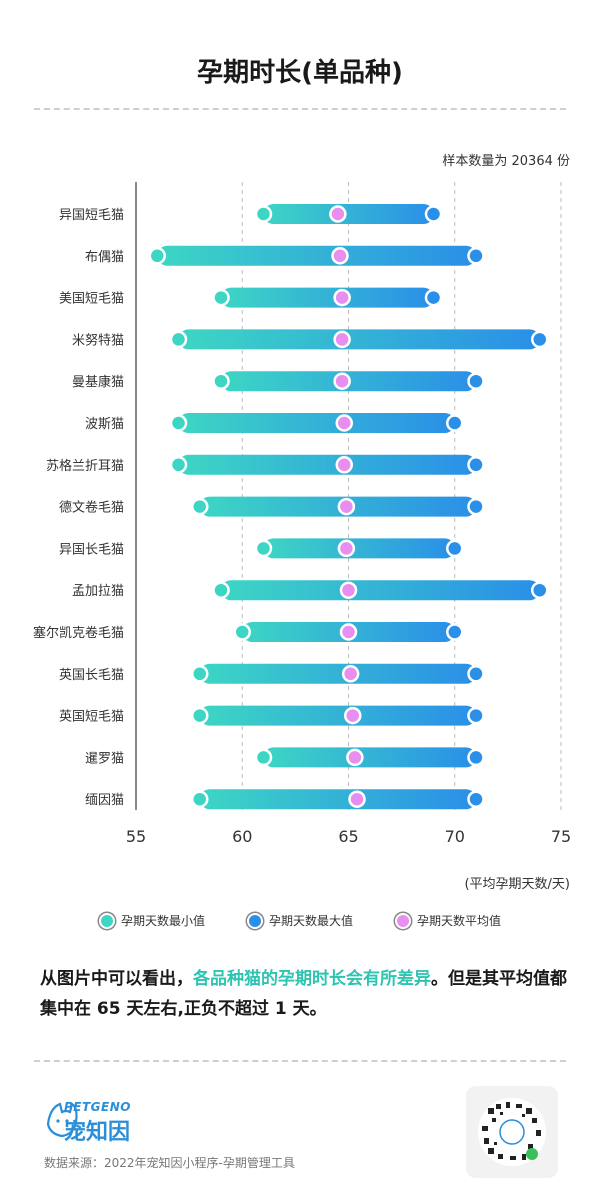 The width and height of the screenshot is (600, 1203). I want to click on legend-avg-dot-icon, so click(403, 920).